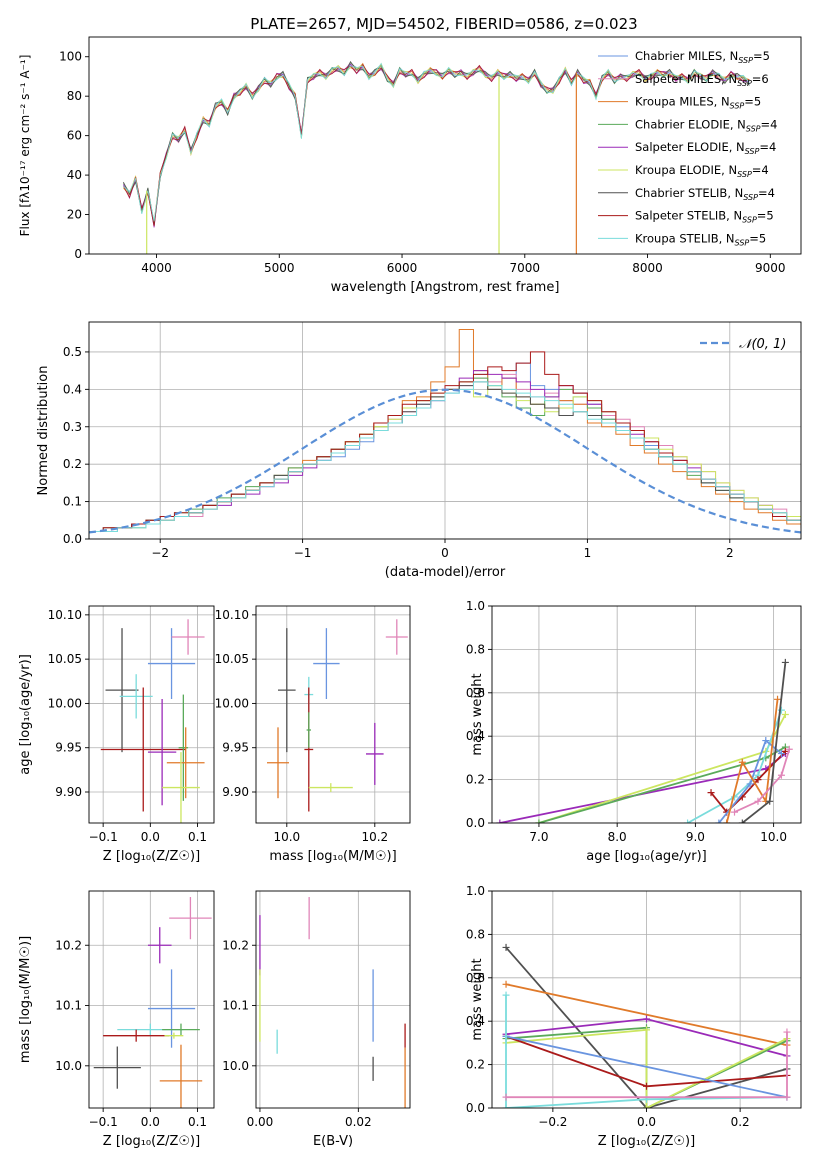  What do you see at coordinates (70, 57) in the screenshot?
I see `y-tick-label: 100` at bounding box center [70, 57].